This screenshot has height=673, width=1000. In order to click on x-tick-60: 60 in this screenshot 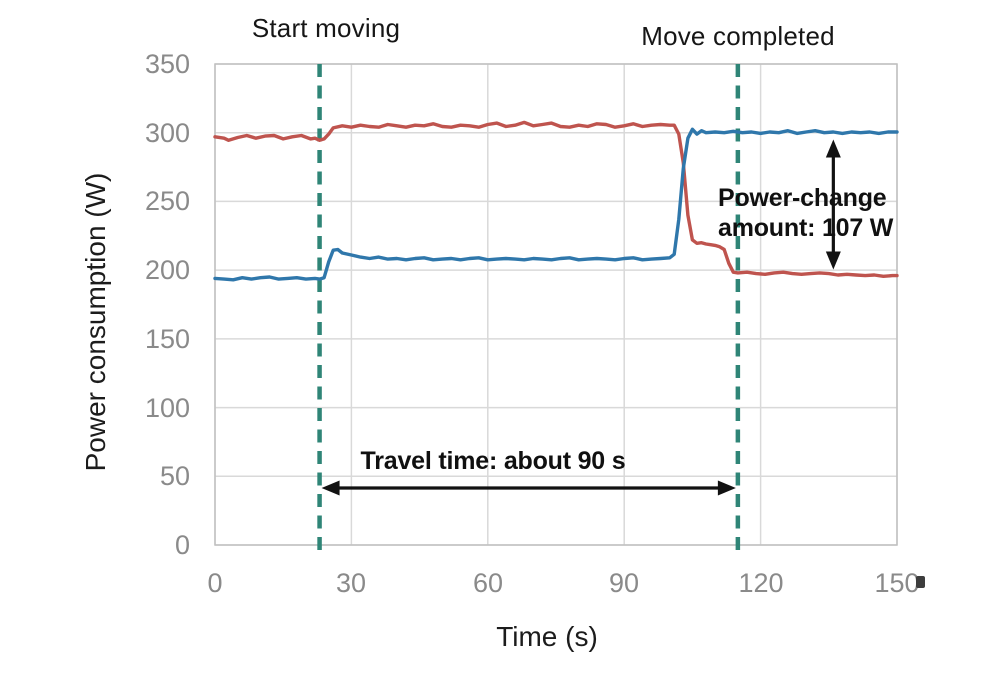, I will do `click(488, 583)`.